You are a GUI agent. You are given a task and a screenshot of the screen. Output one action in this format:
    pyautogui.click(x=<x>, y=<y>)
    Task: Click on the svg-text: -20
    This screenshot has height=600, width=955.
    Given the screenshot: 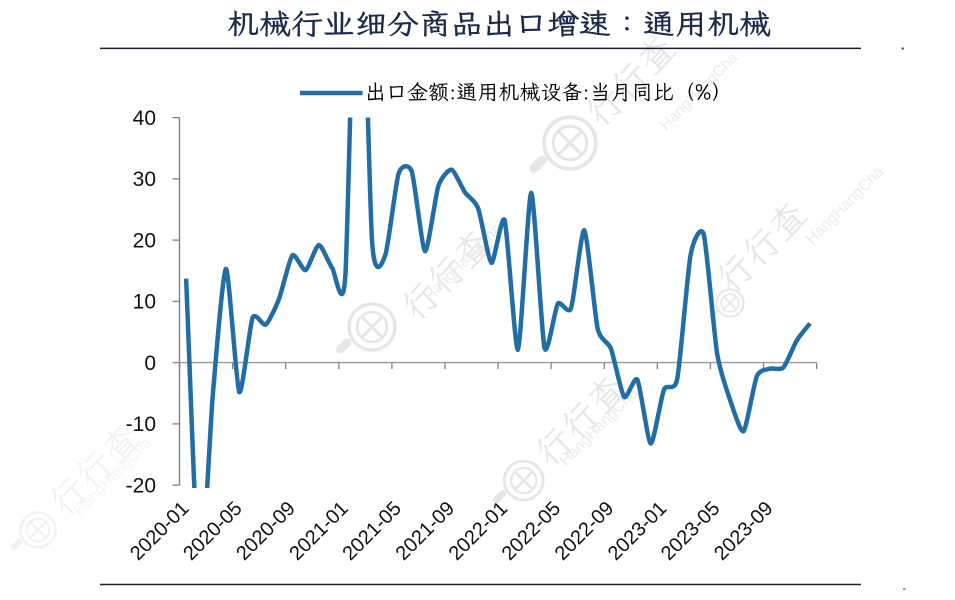 What is the action you would take?
    pyautogui.click(x=141, y=485)
    